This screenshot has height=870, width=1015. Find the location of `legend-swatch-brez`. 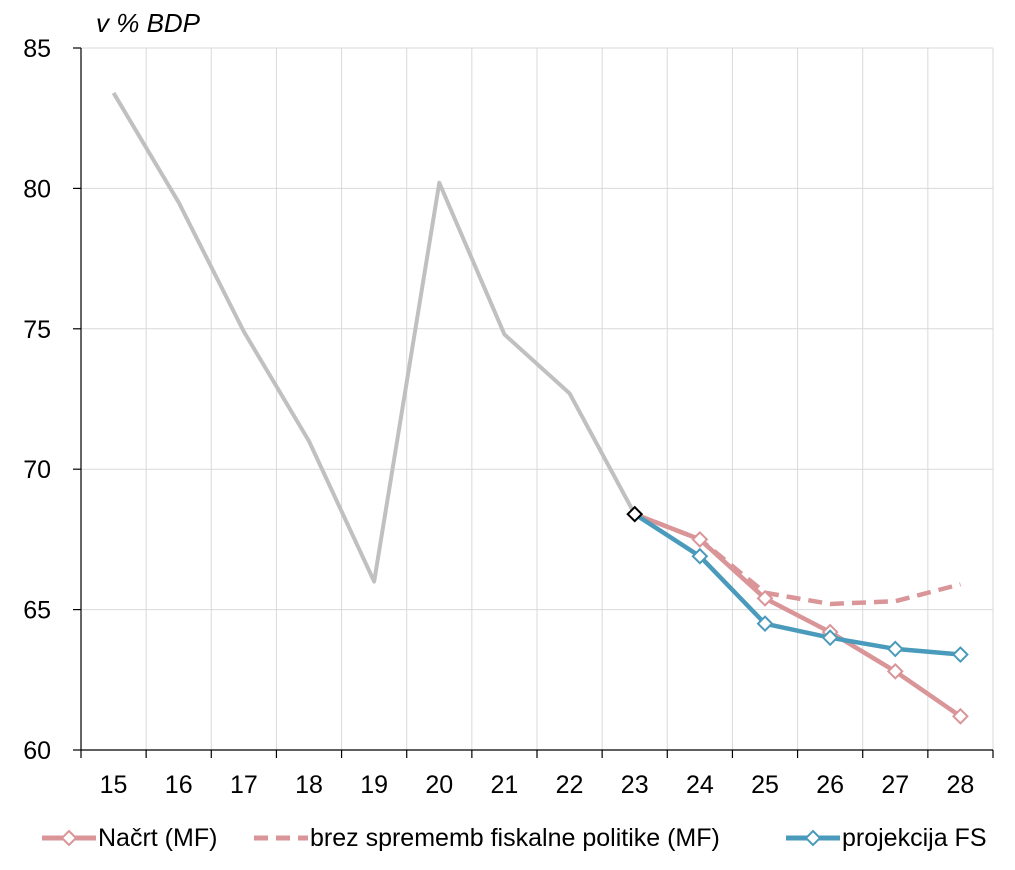

legend-swatch-brez is located at coordinates (281, 838).